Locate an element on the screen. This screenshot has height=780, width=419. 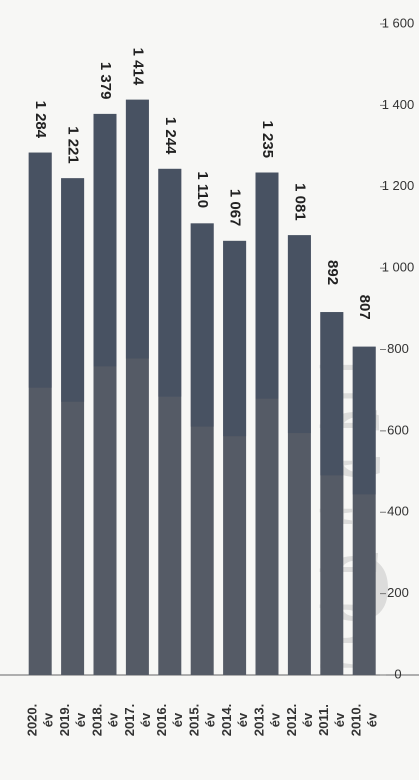
category-year: 2013. is located at coordinates (258, 720).